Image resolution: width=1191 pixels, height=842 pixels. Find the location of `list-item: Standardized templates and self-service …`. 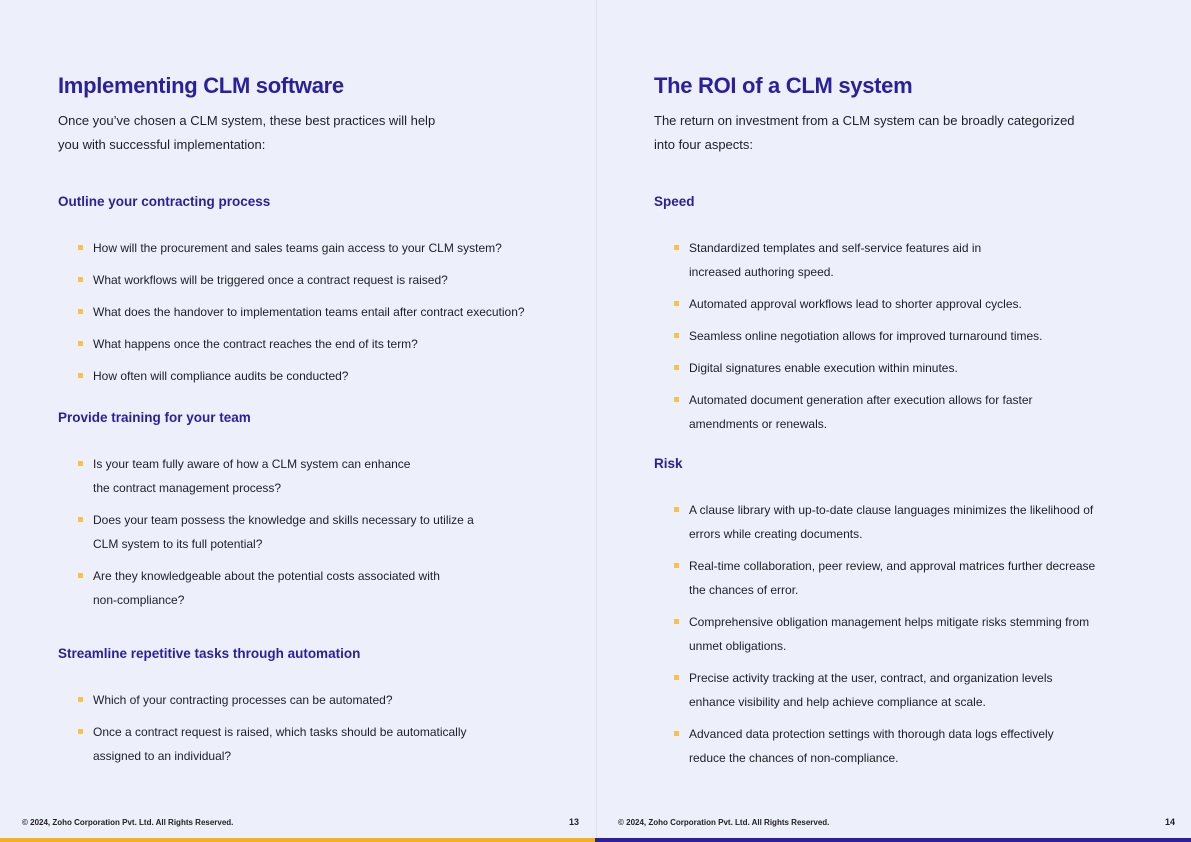

list-item: Standardized templates and self-service … is located at coordinates (858, 260).